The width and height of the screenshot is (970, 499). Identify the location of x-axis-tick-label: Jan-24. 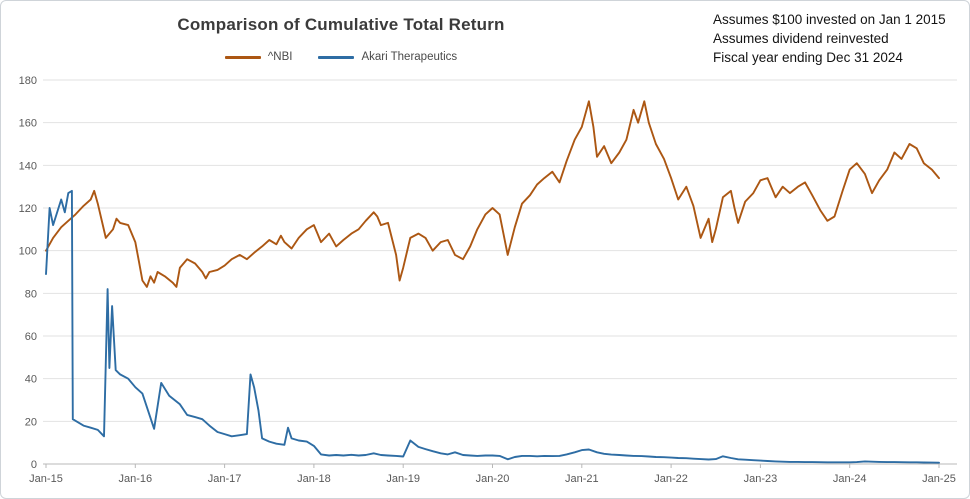
(850, 479).